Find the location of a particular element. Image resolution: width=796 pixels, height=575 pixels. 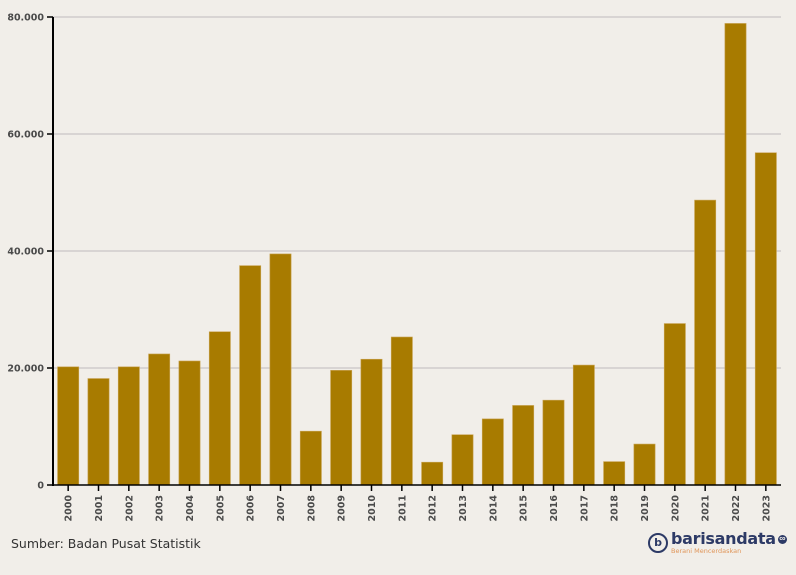

bar-2004 is located at coordinates (189, 423).